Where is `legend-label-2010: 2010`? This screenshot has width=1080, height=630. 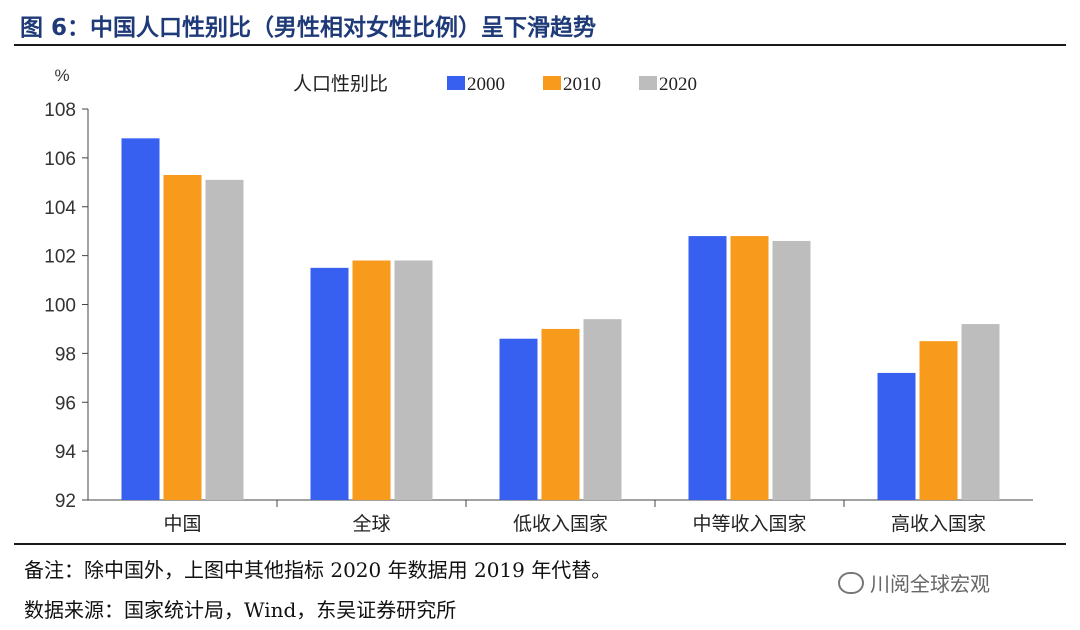
legend-label-2010: 2010 is located at coordinates (582, 84).